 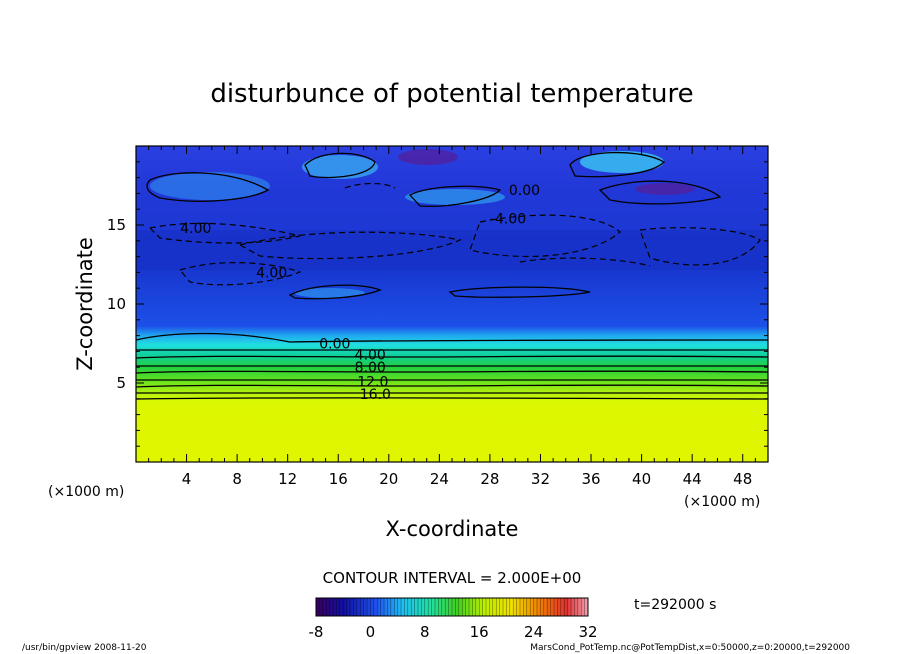 I want to click on x-tick-label: 48, so click(x=742, y=479).